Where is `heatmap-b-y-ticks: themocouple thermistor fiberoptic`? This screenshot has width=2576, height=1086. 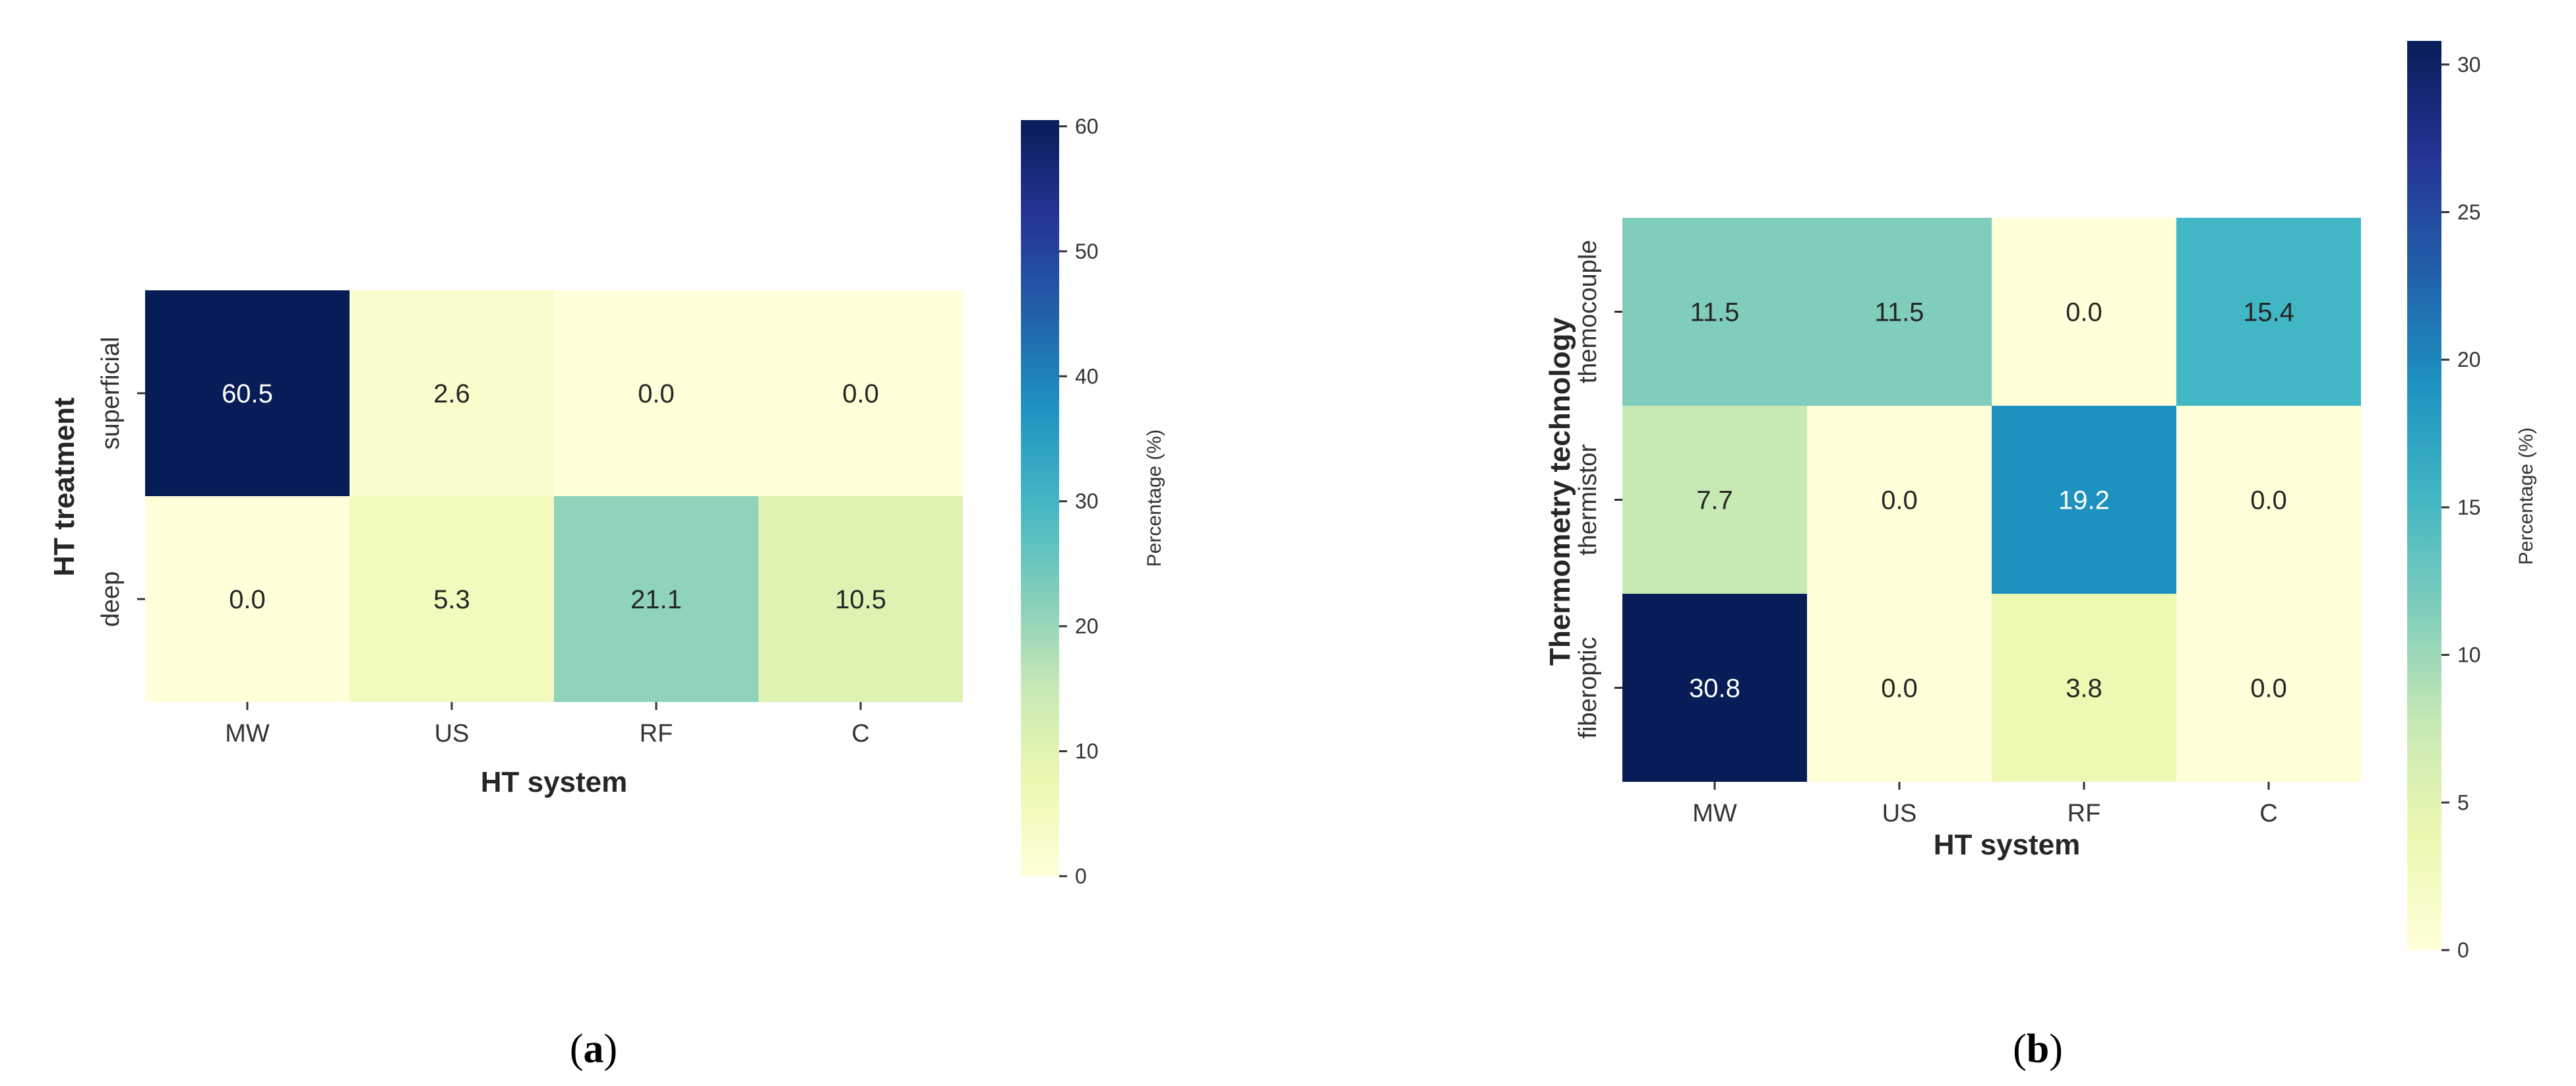 heatmap-b-y-ticks: themocouple thermistor fiberoptic is located at coordinates (1598, 489).